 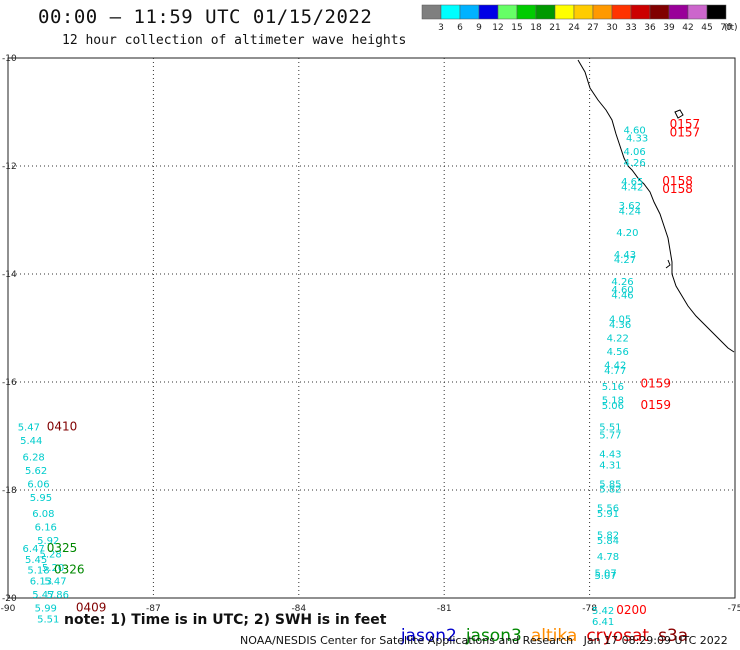 What do you see at coordinates (9, 275) in the screenshot?
I see `y-tick-label: -14` at bounding box center [9, 275].